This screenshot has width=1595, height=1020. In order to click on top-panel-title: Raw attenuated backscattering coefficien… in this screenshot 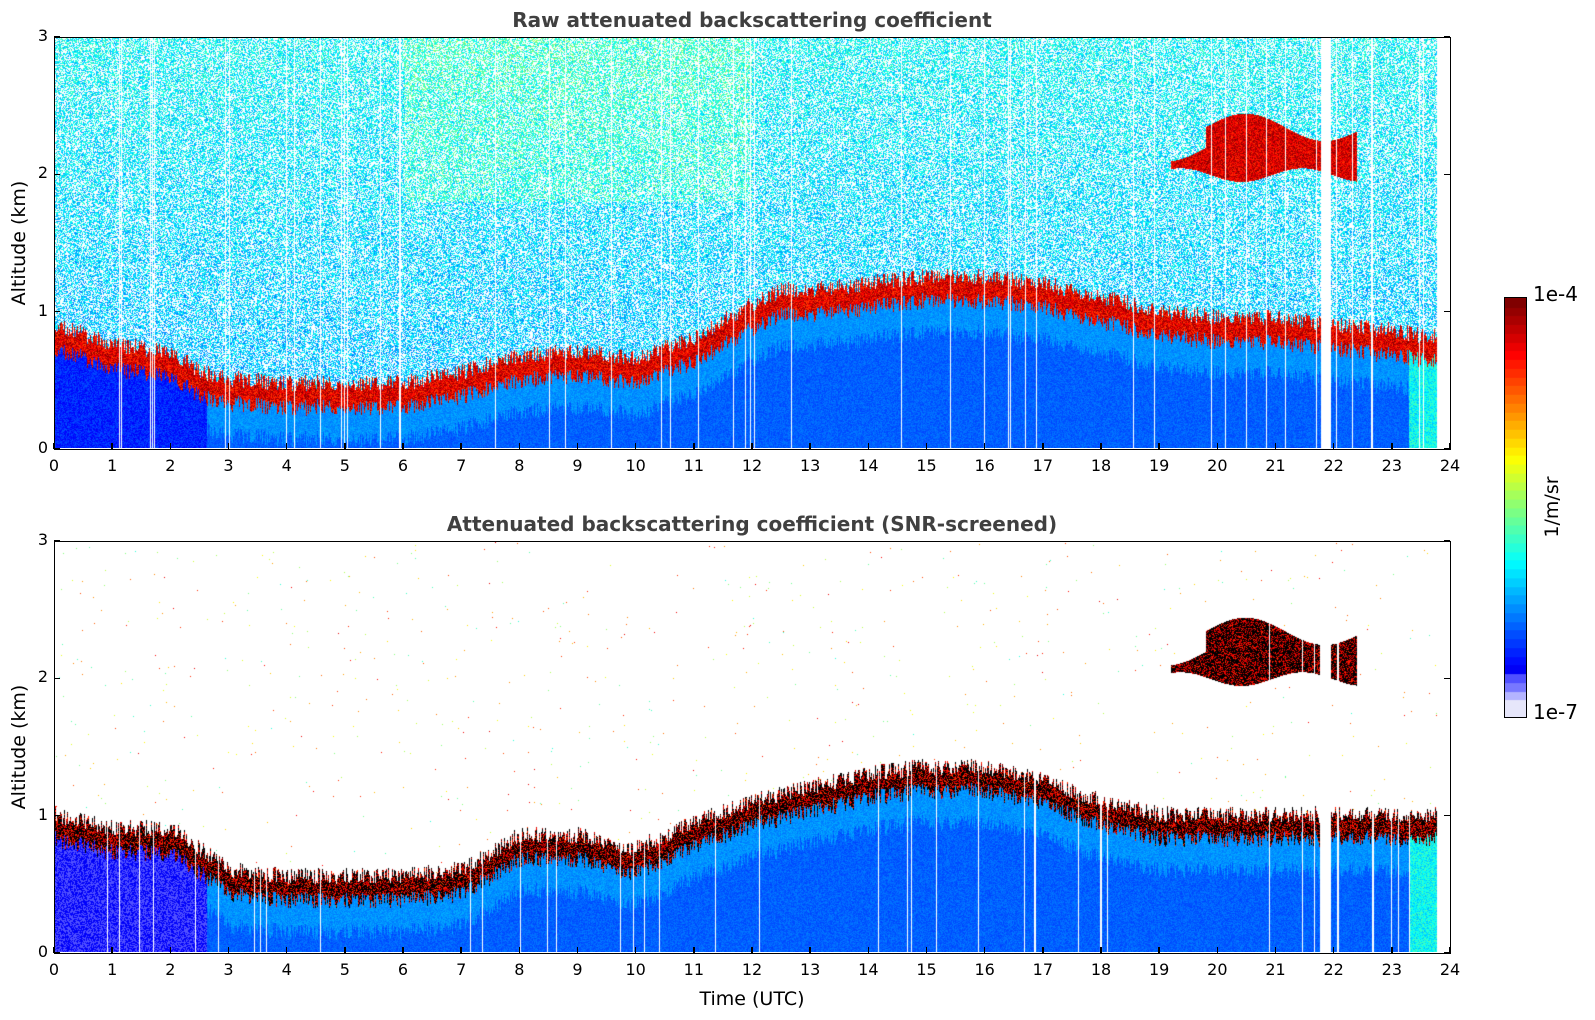, I will do `click(752, 20)`.